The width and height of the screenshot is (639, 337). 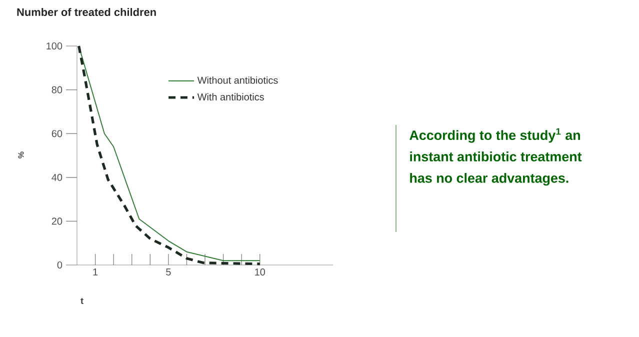 What do you see at coordinates (57, 90) in the screenshot?
I see `y-tick-label: 80` at bounding box center [57, 90].